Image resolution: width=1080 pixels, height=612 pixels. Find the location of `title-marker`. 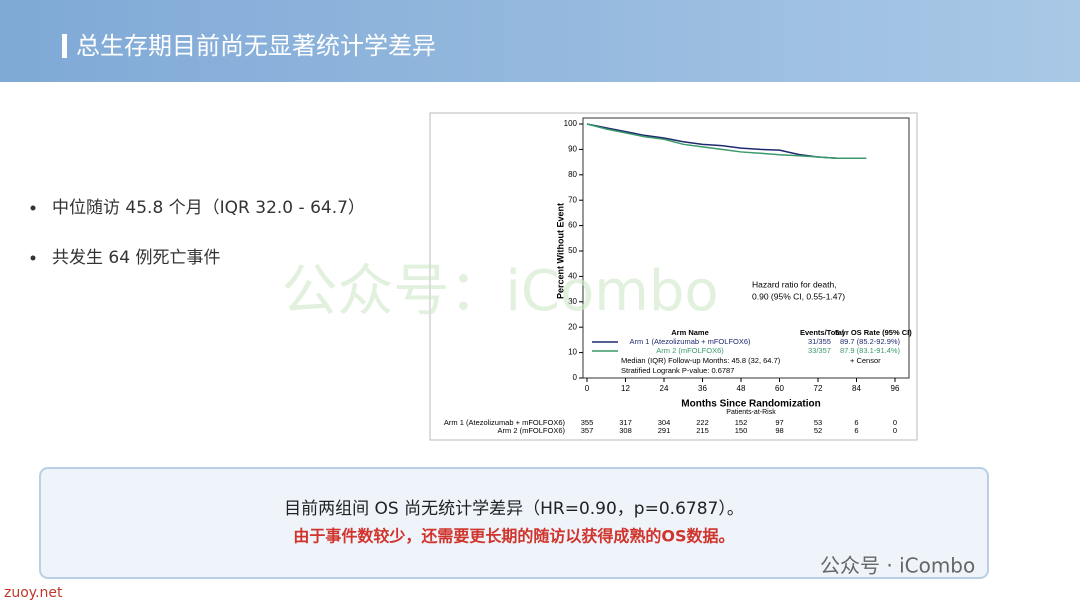

title-marker is located at coordinates (64, 46).